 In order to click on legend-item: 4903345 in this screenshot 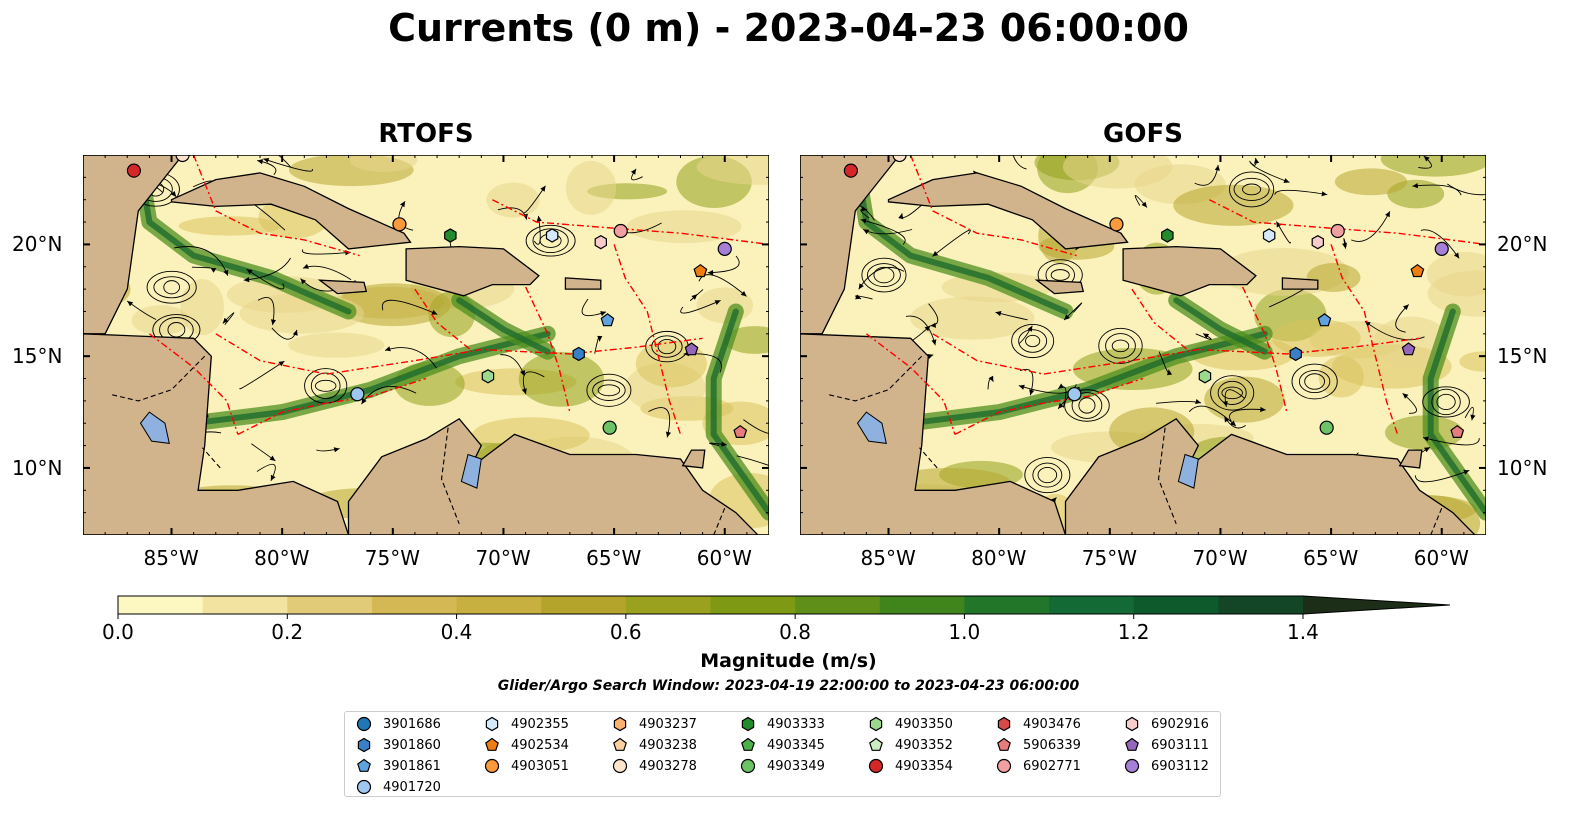, I will do `click(782, 745)`.